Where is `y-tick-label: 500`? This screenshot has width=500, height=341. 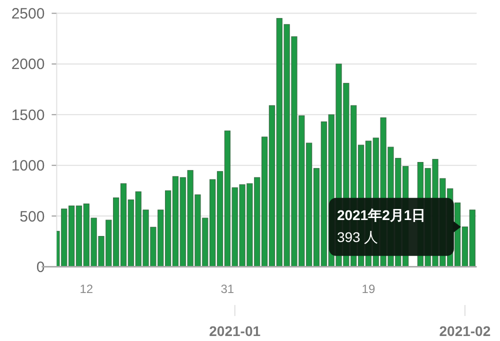
y-tick-label: 500 is located at coordinates (32, 217).